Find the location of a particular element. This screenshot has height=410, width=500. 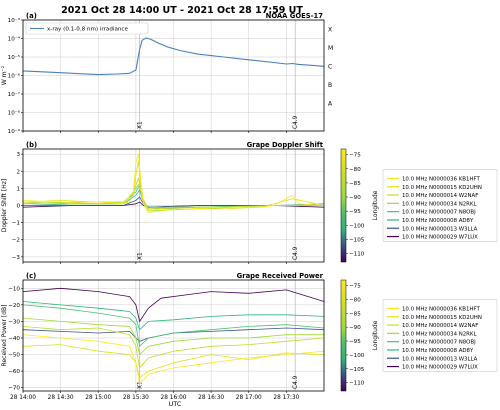

y-tick-label: 10⁻⁸ is located at coordinates (14, 113).